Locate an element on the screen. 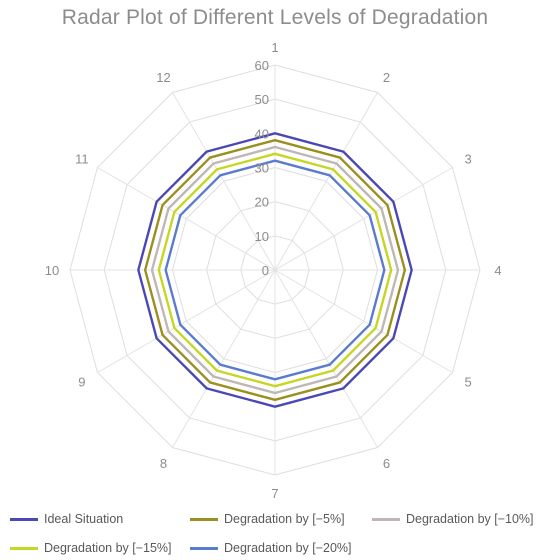  category-label: 1 is located at coordinates (274, 47).